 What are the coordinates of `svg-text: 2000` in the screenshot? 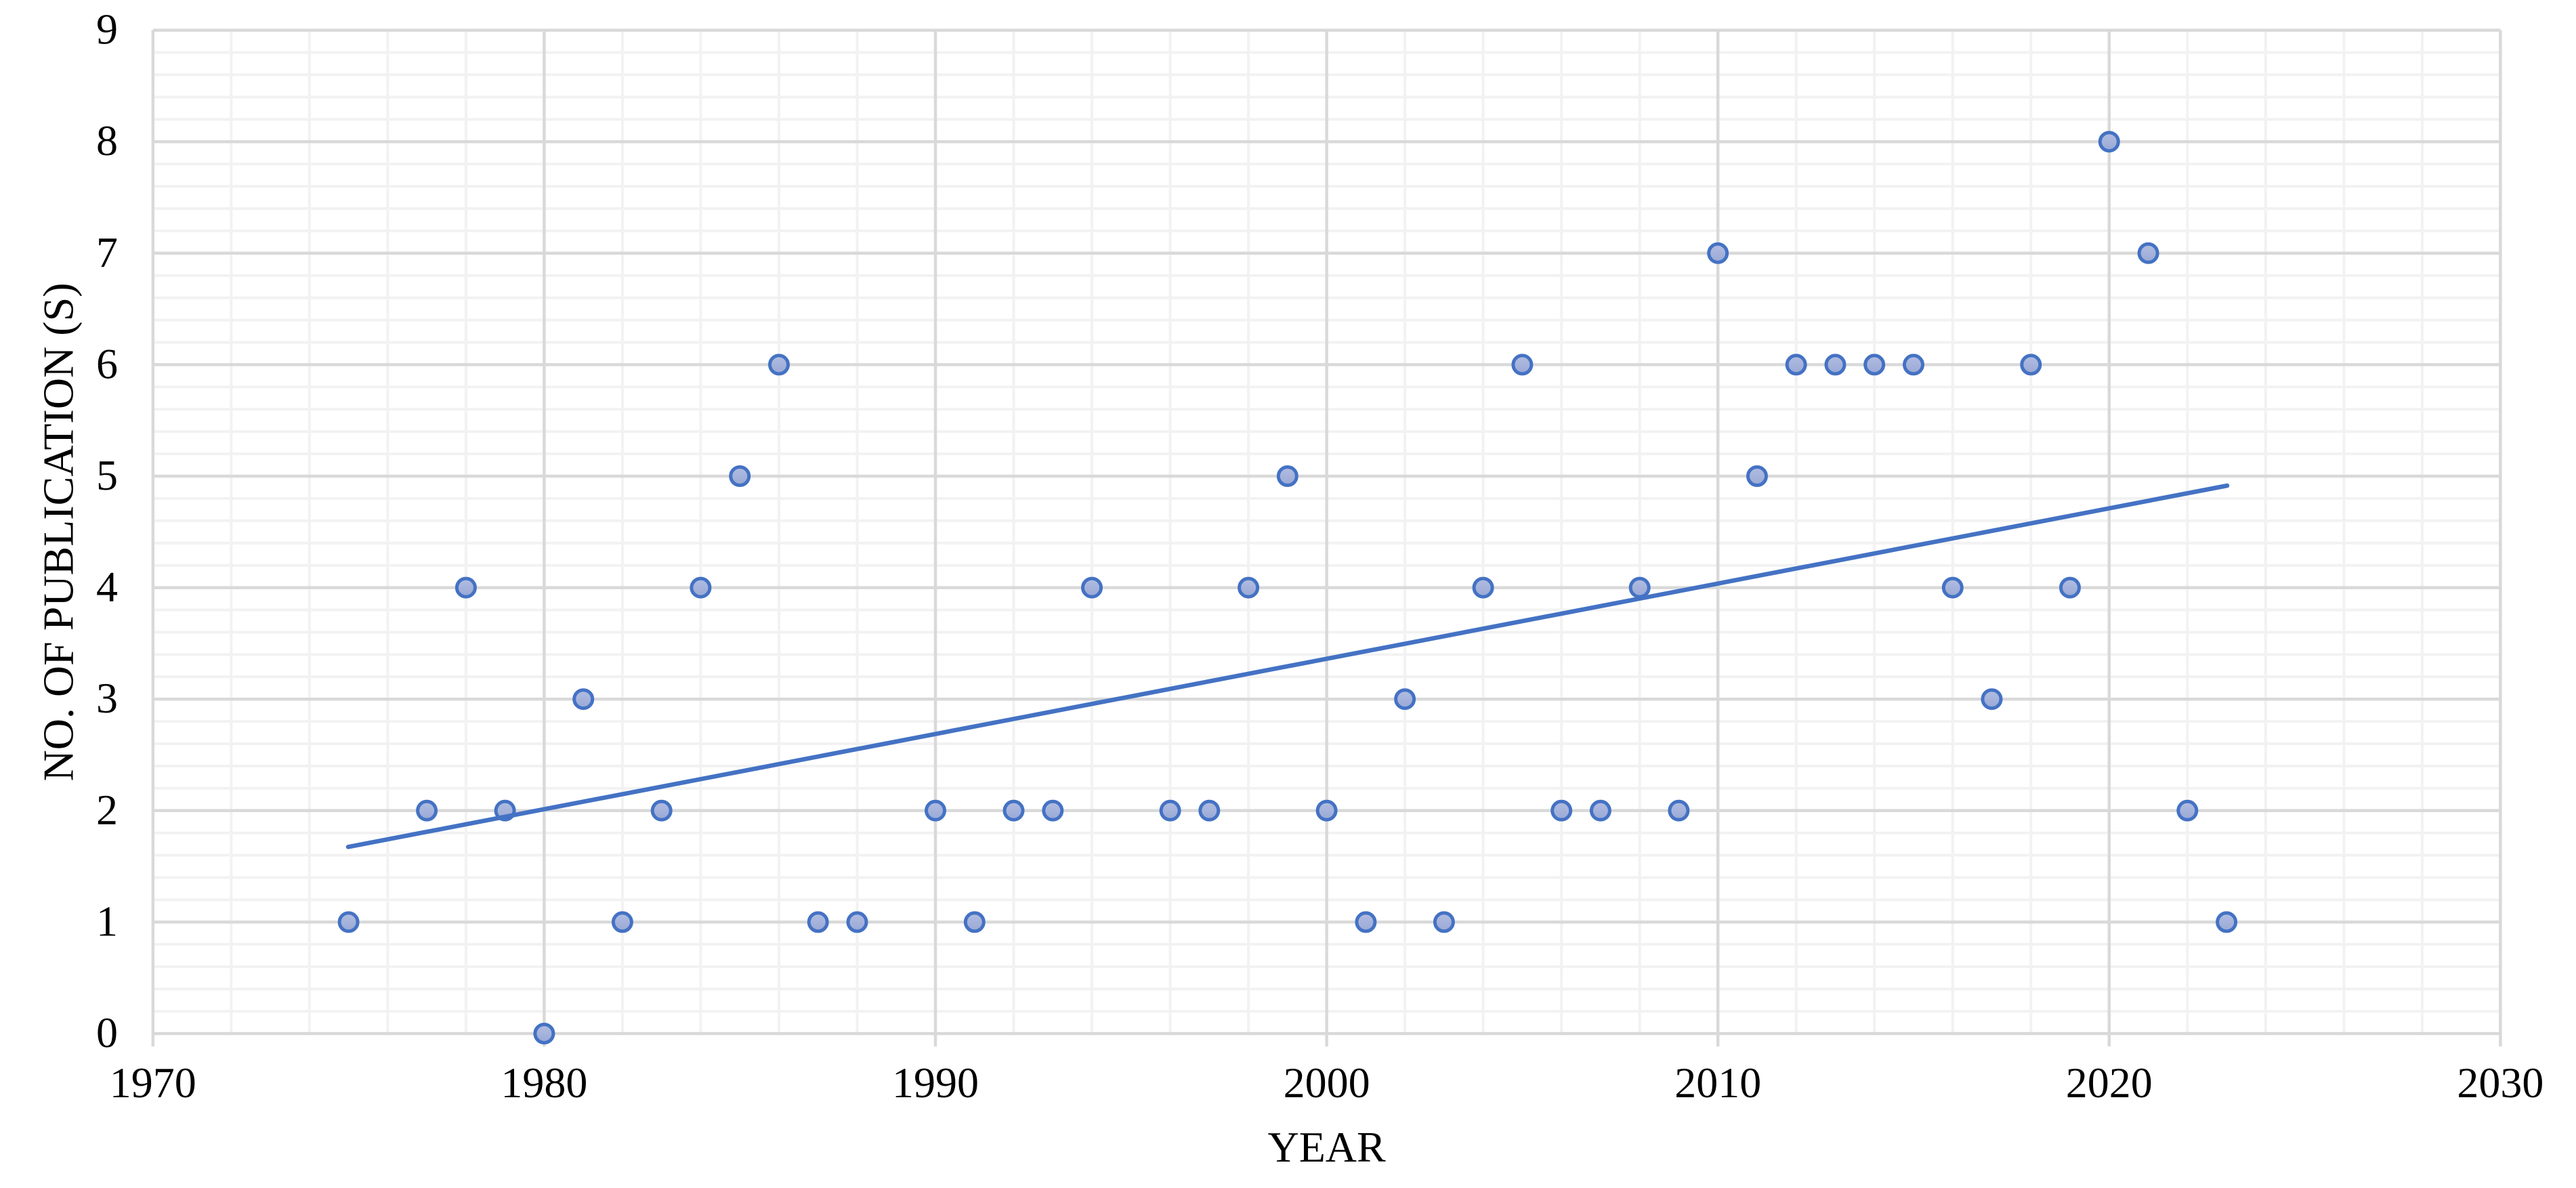 It's located at (1327, 1083).